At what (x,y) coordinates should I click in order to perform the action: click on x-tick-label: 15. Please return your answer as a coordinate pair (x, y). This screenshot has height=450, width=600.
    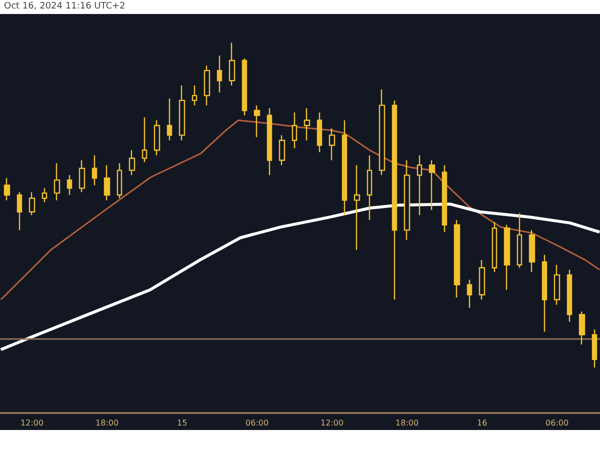
    Looking at the image, I should click on (182, 423).